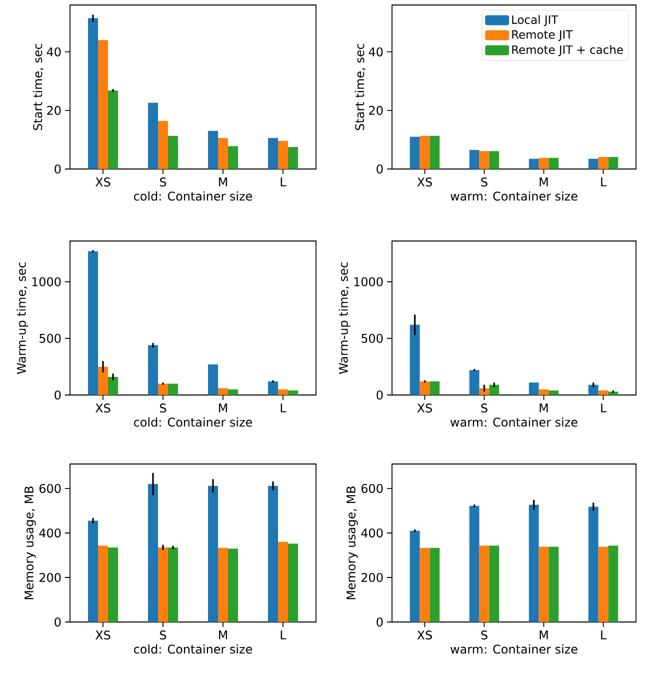 The width and height of the screenshot is (646, 676). Describe the element at coordinates (535, 20) in the screenshot. I see `legend-label: Local JIT` at that location.